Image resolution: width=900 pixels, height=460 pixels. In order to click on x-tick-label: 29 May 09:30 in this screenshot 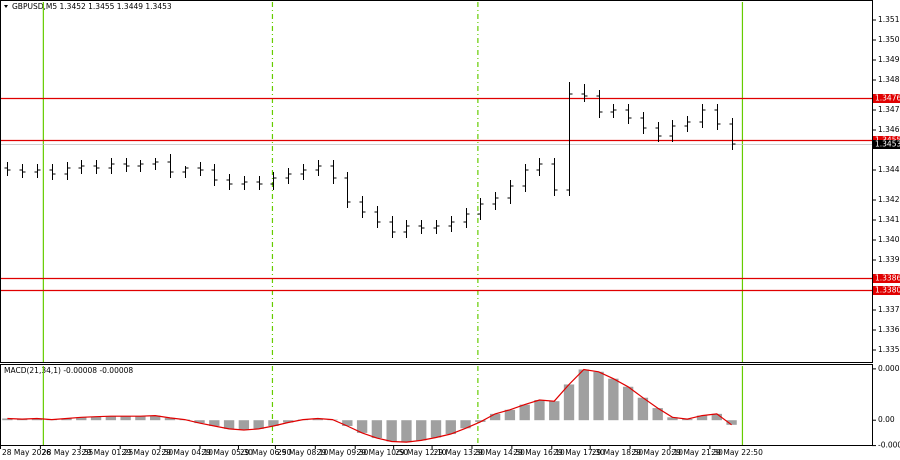, I will do `click(343, 452)`.